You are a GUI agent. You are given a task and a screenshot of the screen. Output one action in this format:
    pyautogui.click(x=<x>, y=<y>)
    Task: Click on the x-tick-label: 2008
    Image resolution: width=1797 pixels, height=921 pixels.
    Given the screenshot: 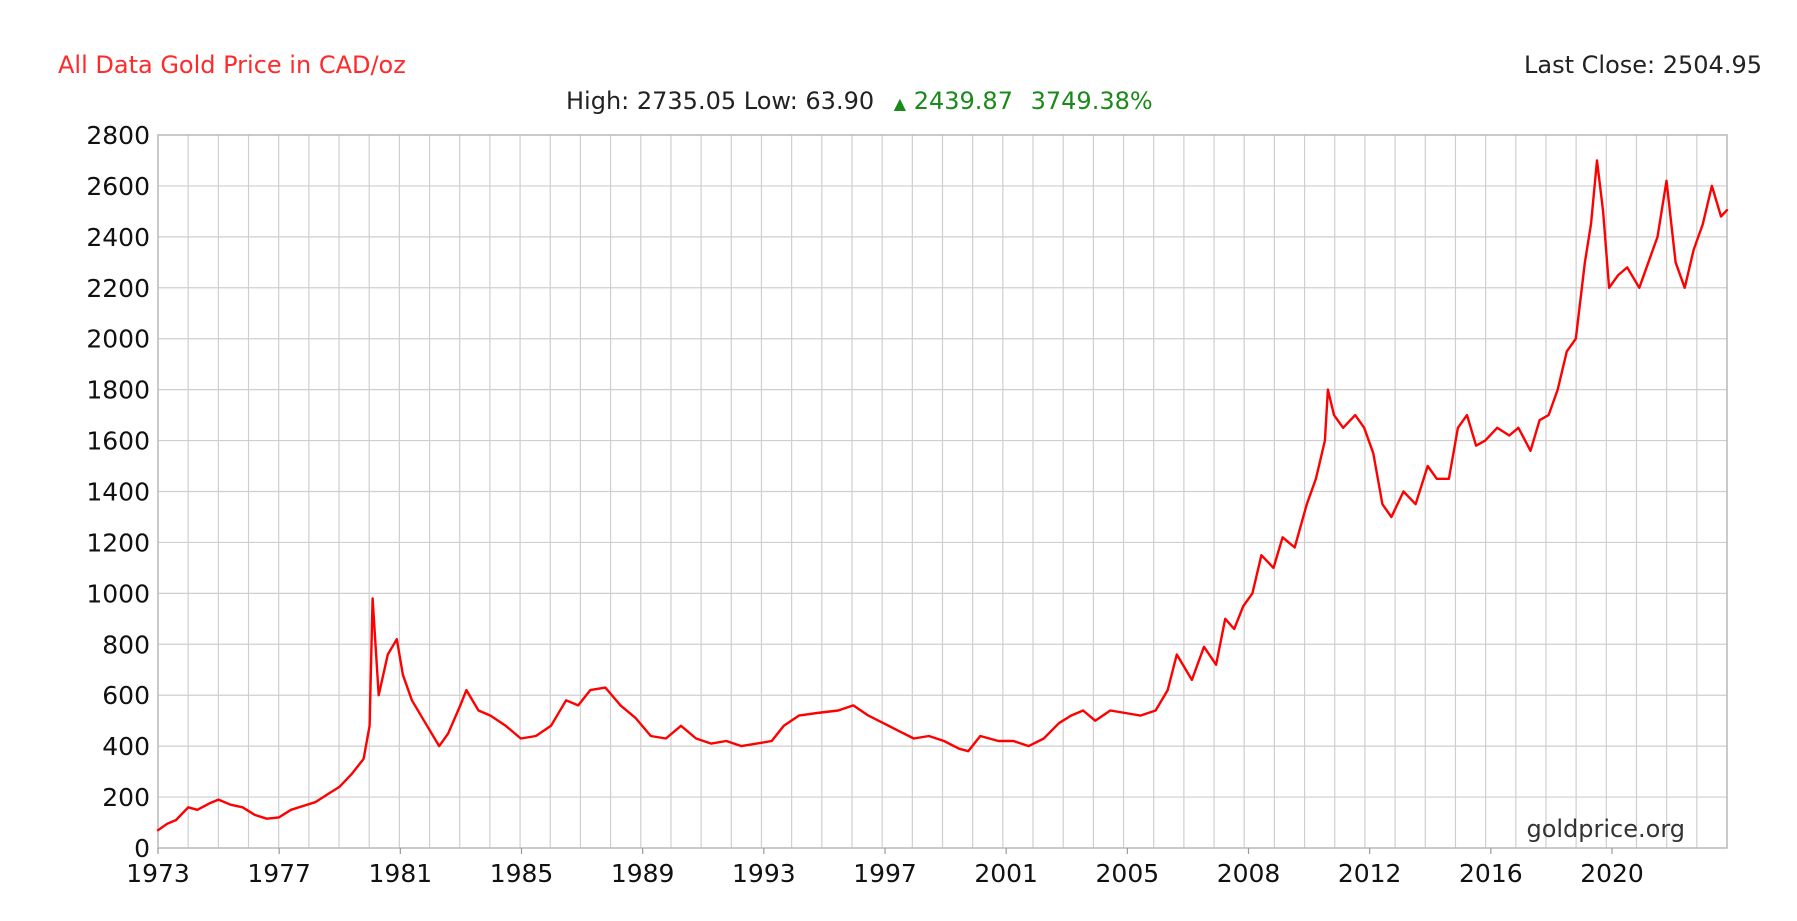 What is the action you would take?
    pyautogui.click(x=1249, y=873)
    